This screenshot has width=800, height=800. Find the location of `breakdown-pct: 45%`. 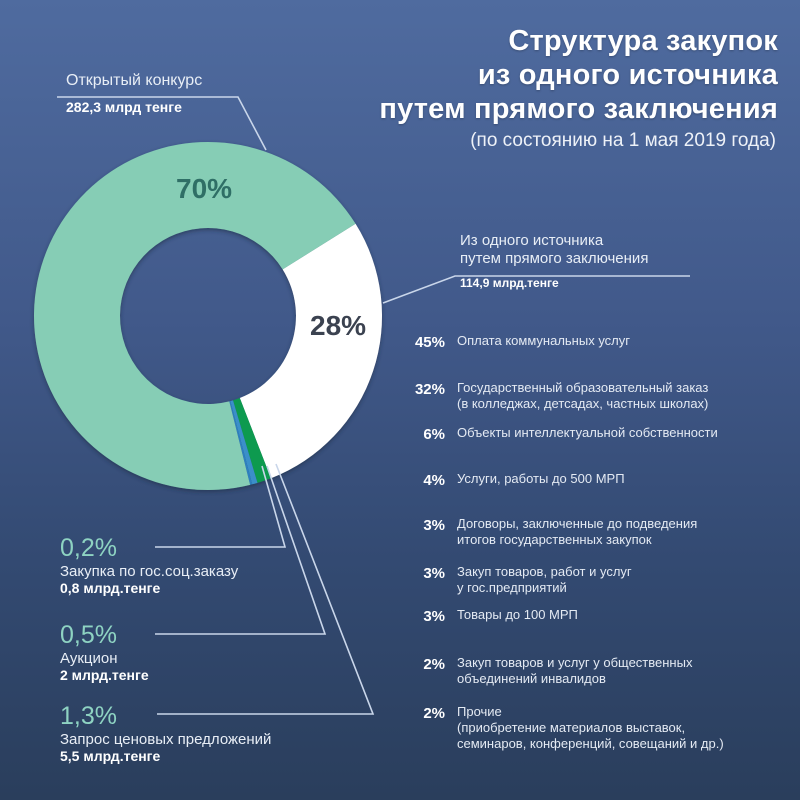

breakdown-pct: 45% is located at coordinates (429, 342).